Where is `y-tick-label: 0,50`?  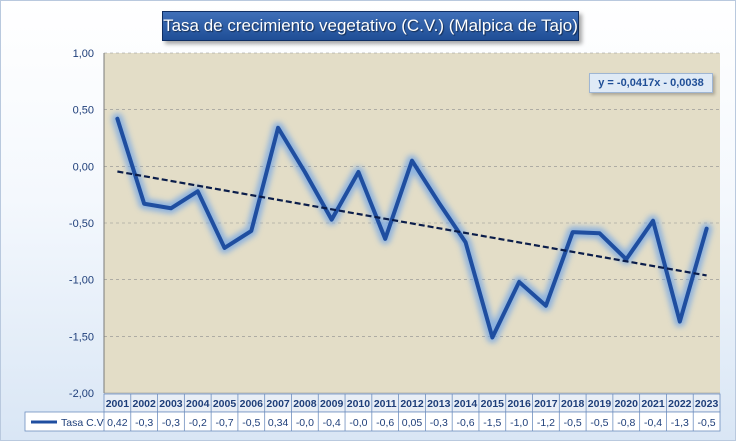 y-tick-label: 0,50 is located at coordinates (83, 111).